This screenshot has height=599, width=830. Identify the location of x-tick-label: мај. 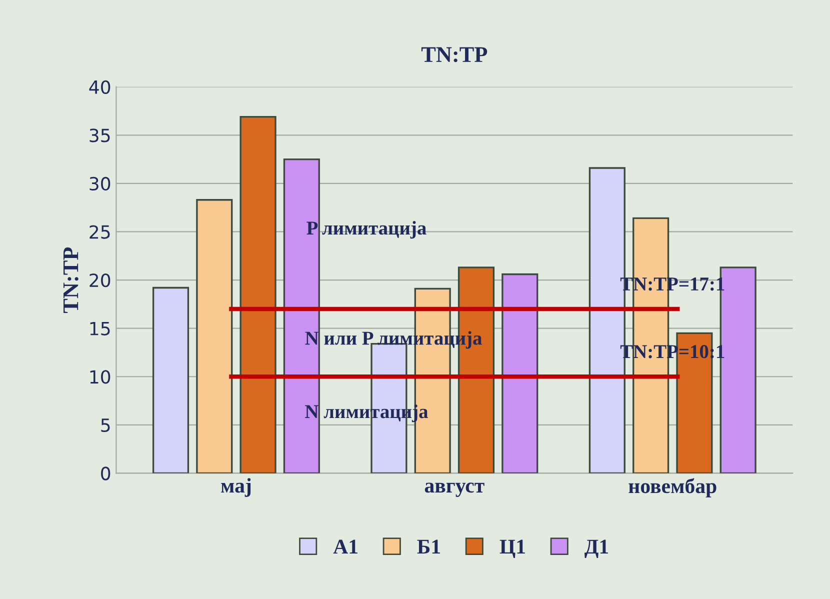
(236, 487).